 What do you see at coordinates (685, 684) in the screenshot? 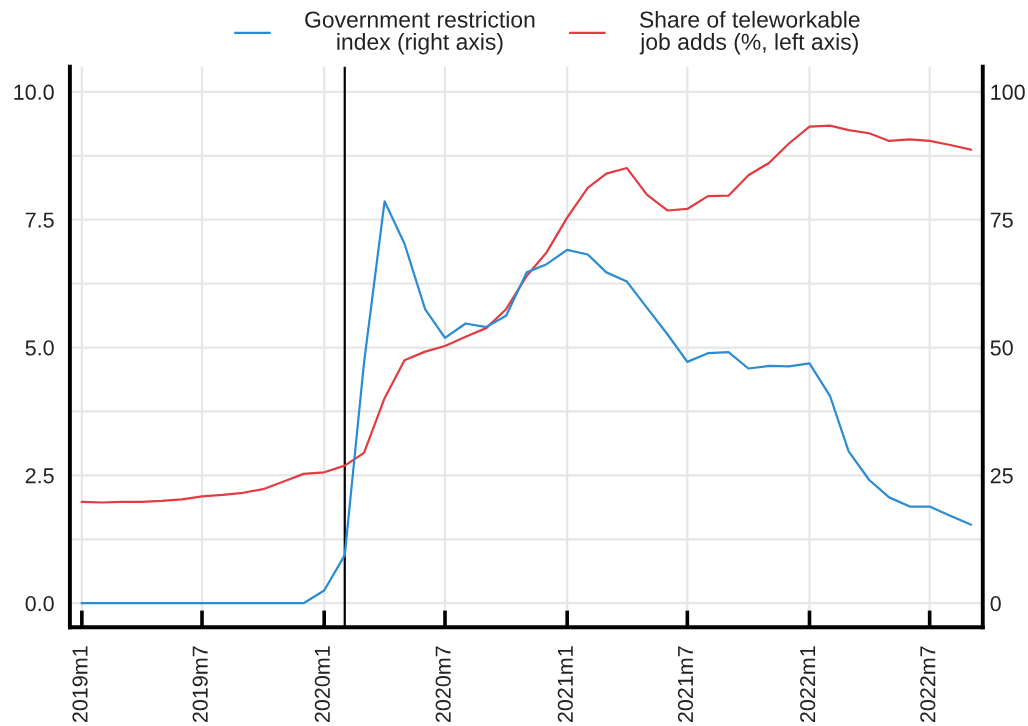
I see `x-tick-label: 2021m7` at bounding box center [685, 684].